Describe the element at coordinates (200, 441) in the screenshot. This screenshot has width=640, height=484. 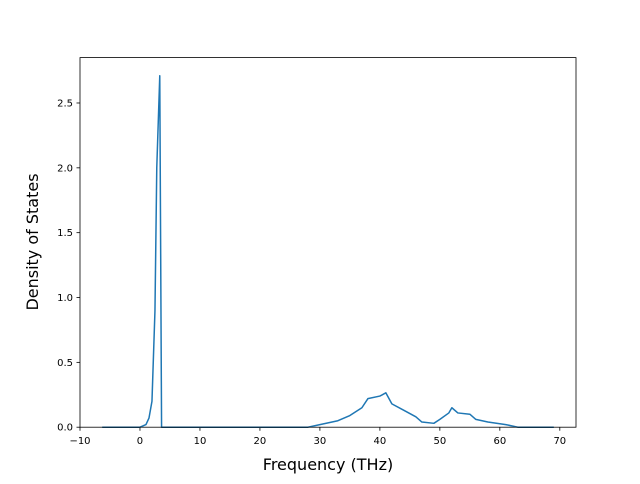
I see `x-tick-label: 10` at that location.